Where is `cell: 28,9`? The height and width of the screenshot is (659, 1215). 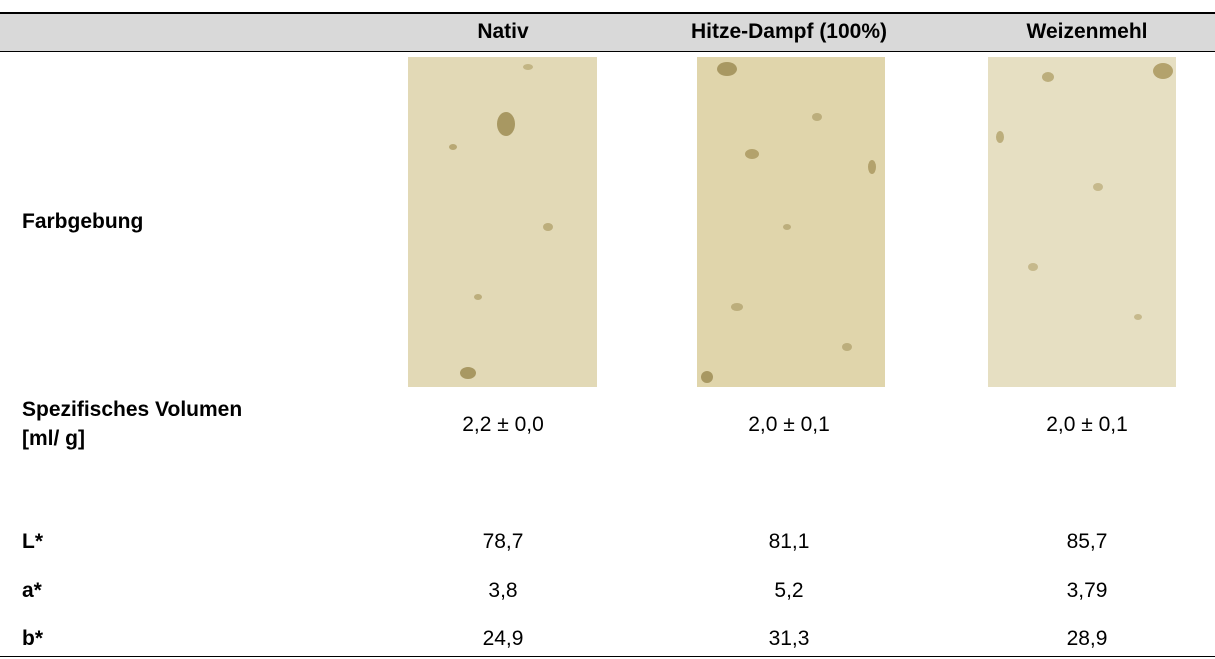 cell: 28,9 is located at coordinates (1087, 638).